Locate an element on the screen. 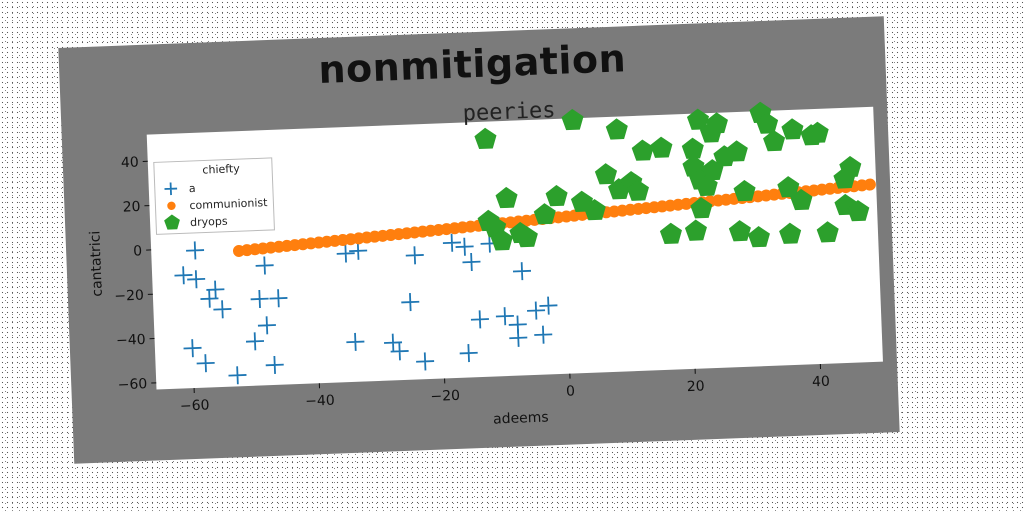 Image resolution: width=1024 pixels, height=512 pixels. x-tick-label: 40 is located at coordinates (821, 382).